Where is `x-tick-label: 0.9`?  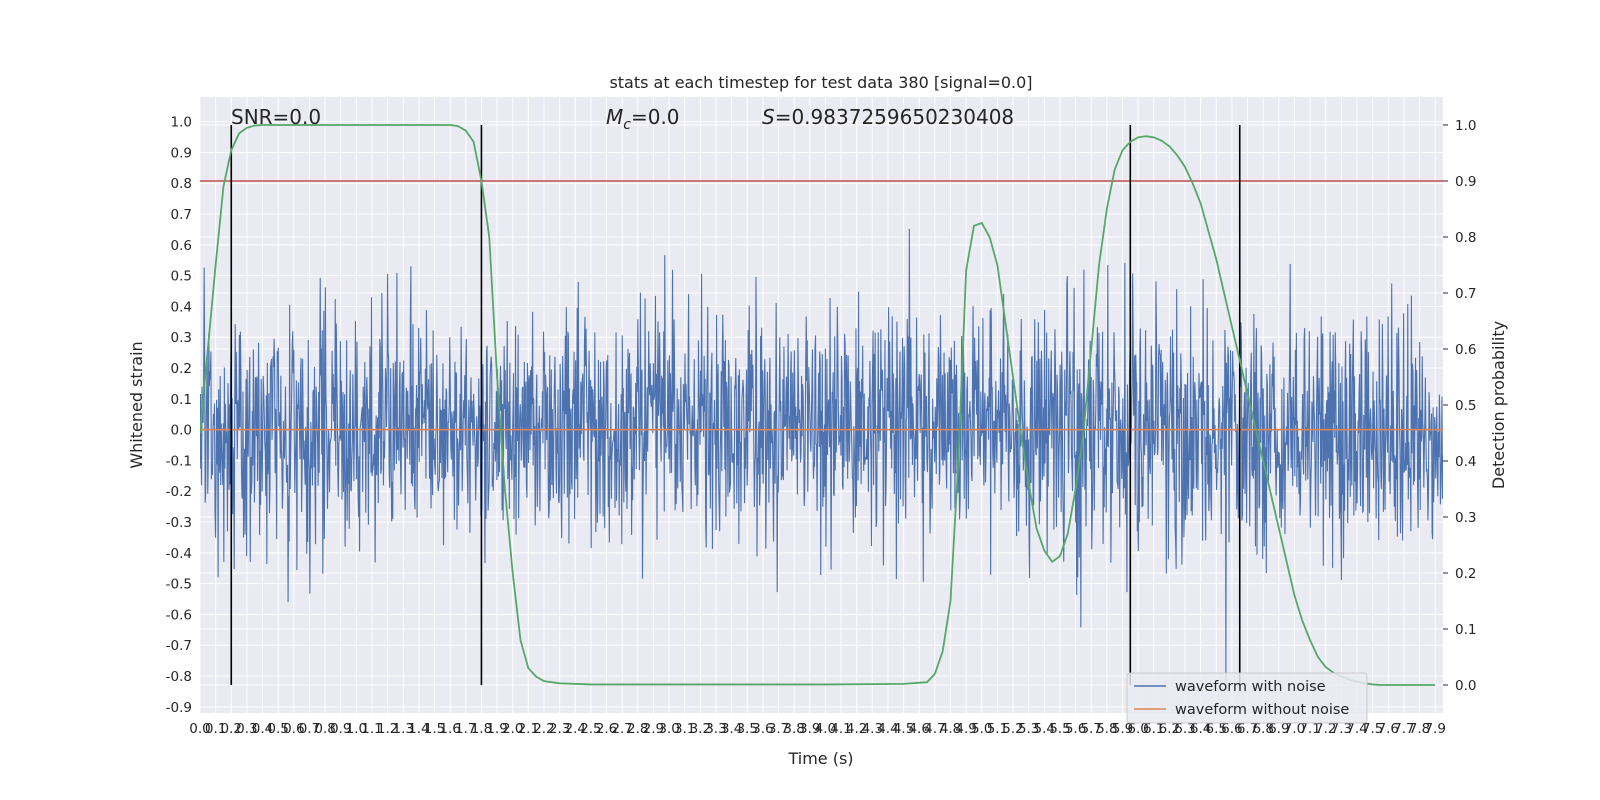
x-tick-label: 0.9 is located at coordinates (340, 729).